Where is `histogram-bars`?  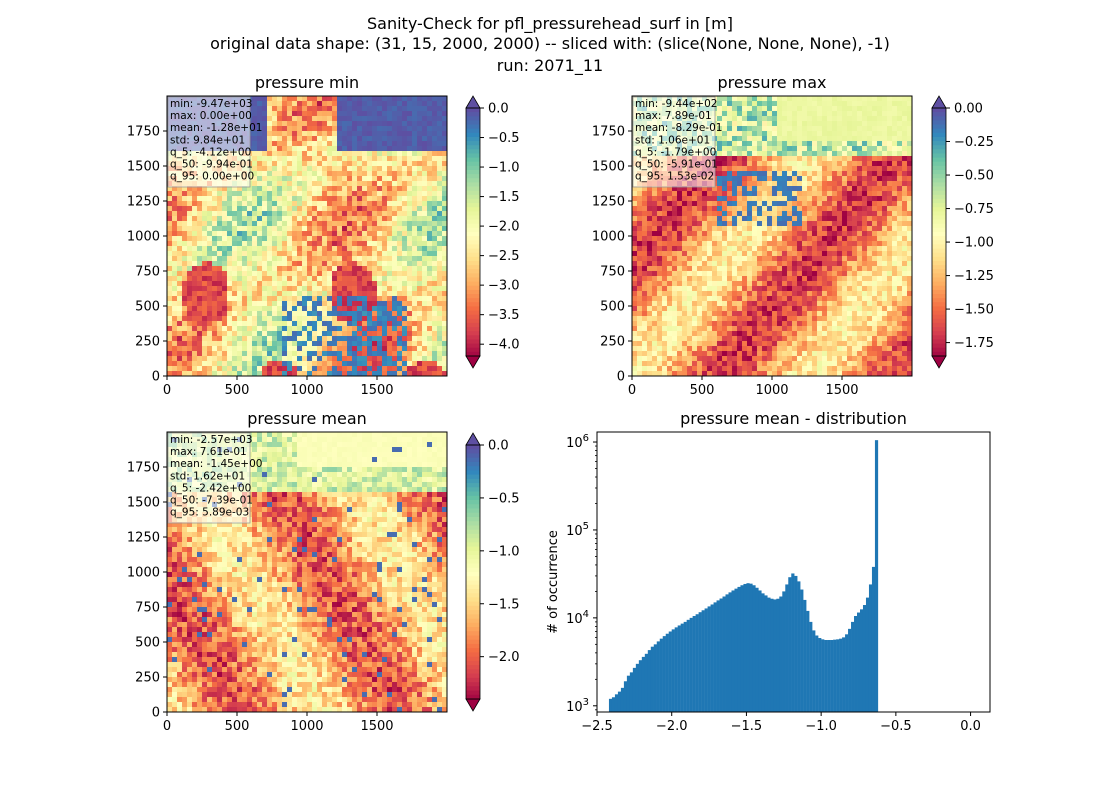
histogram-bars is located at coordinates (743, 576).